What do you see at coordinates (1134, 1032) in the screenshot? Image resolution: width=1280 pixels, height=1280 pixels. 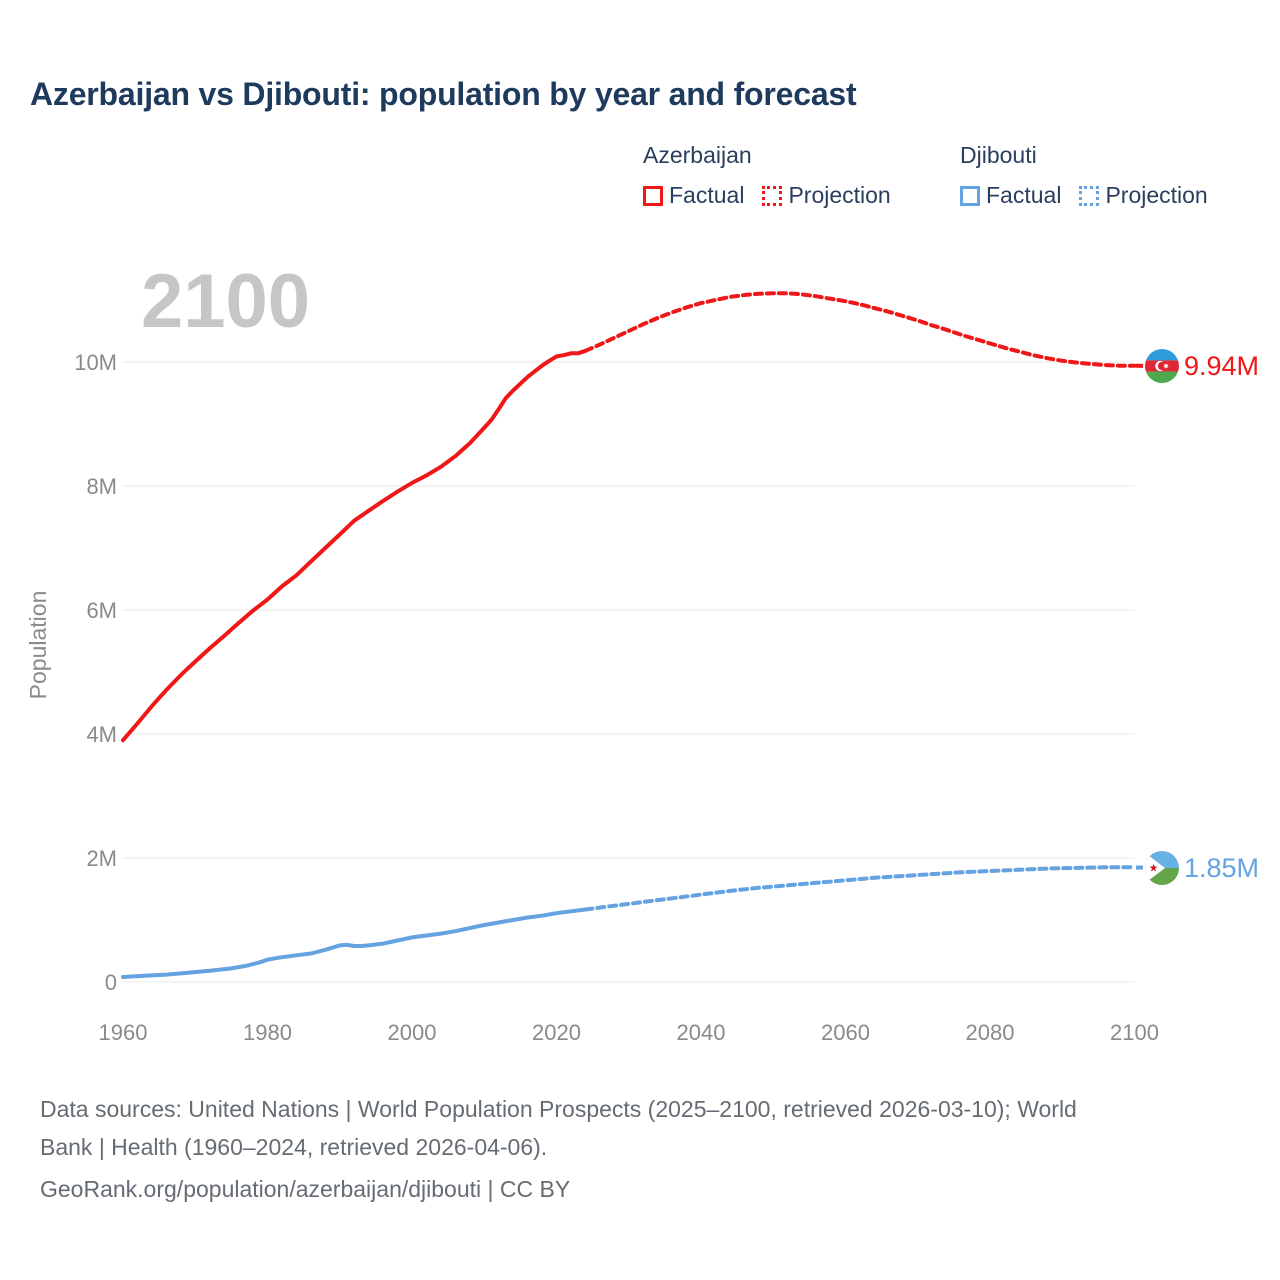 I see `x-tick-label: 2100` at bounding box center [1134, 1032].